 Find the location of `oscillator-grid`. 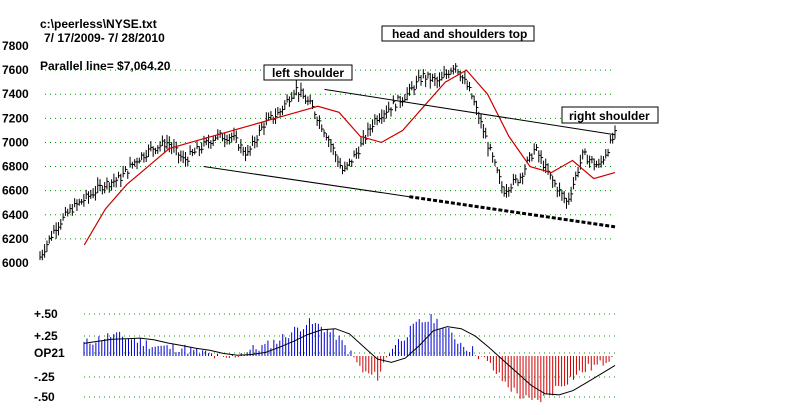

oscillator-grid is located at coordinates (349, 355).